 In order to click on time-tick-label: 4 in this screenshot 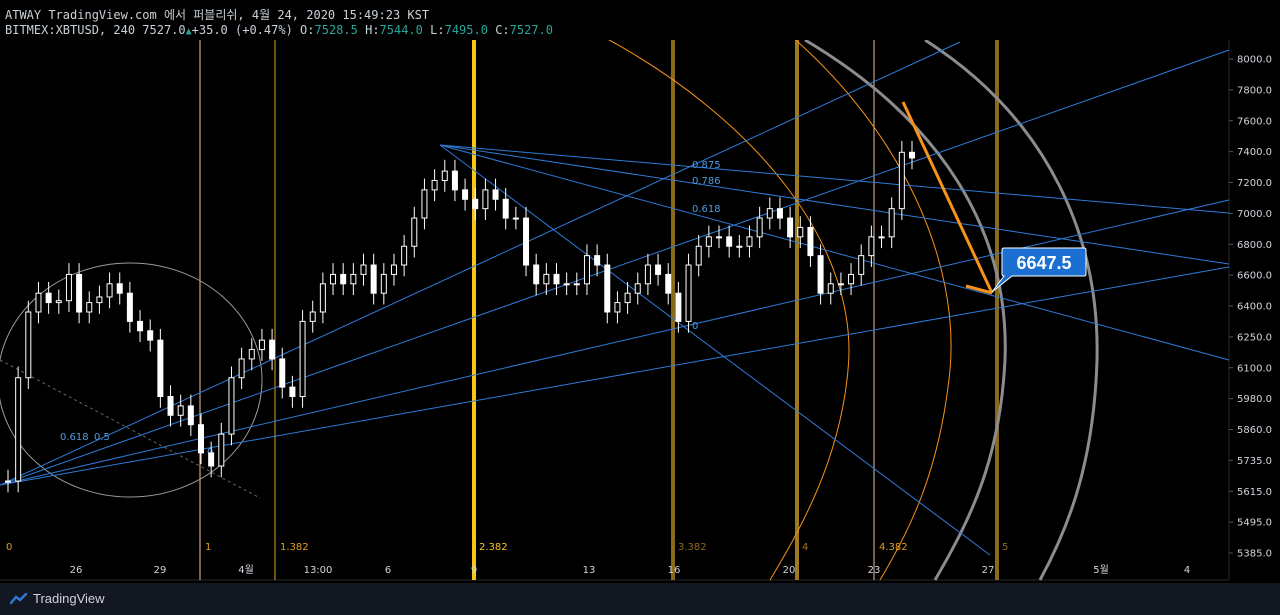, I will do `click(1187, 570)`.